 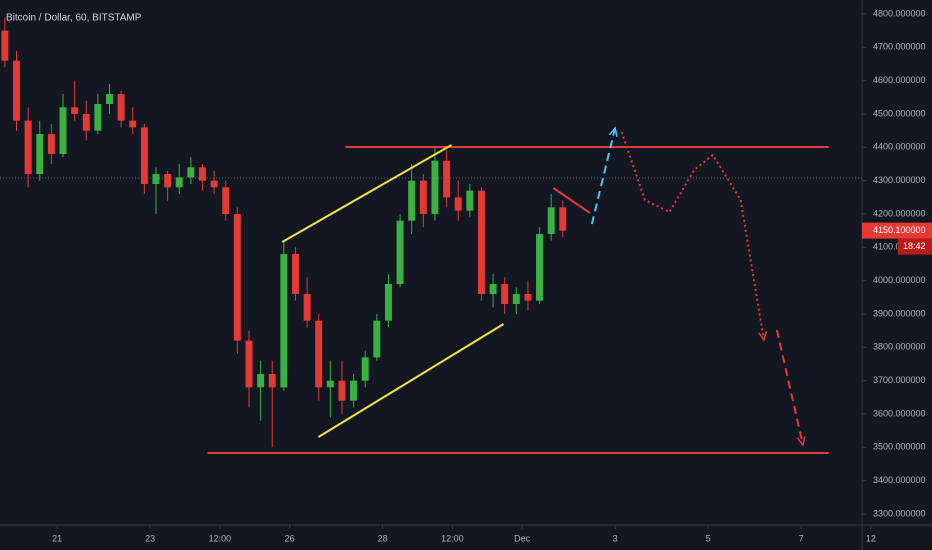 What do you see at coordinates (899, 147) in the screenshot?
I see `y-tick-label: 4400.000000` at bounding box center [899, 147].